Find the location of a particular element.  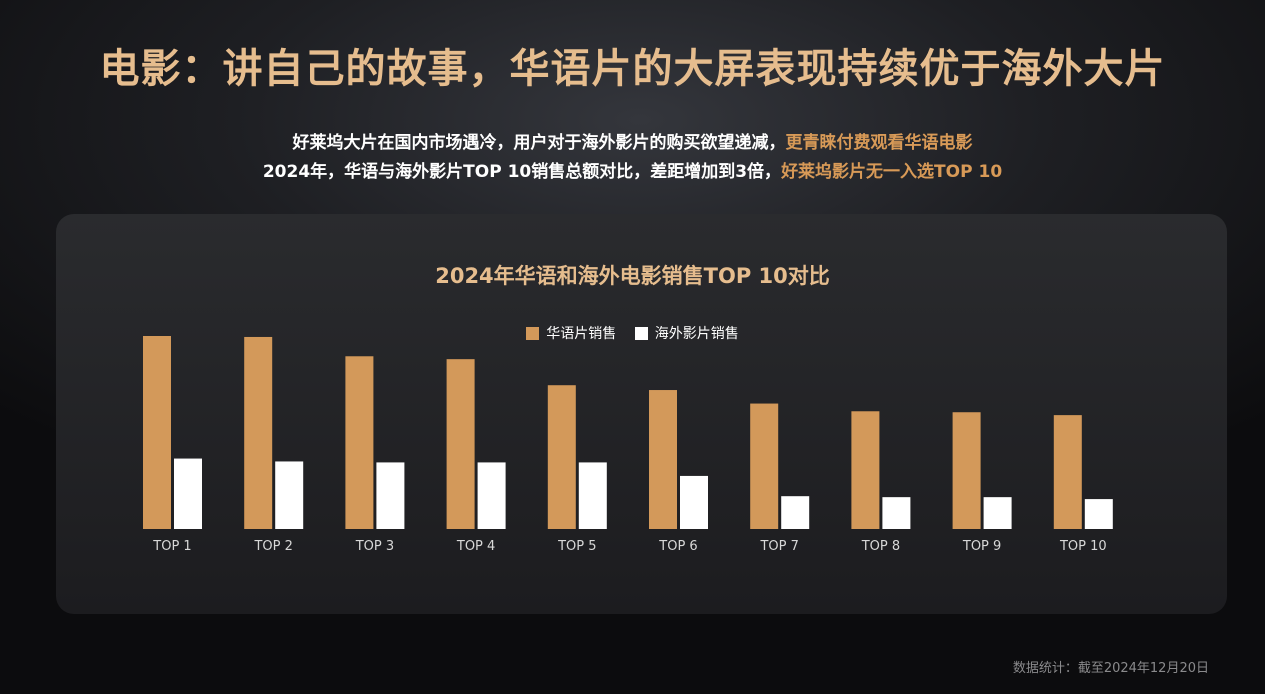

chart-legend: 华语片销售 海外影片销售 is located at coordinates (632, 333).